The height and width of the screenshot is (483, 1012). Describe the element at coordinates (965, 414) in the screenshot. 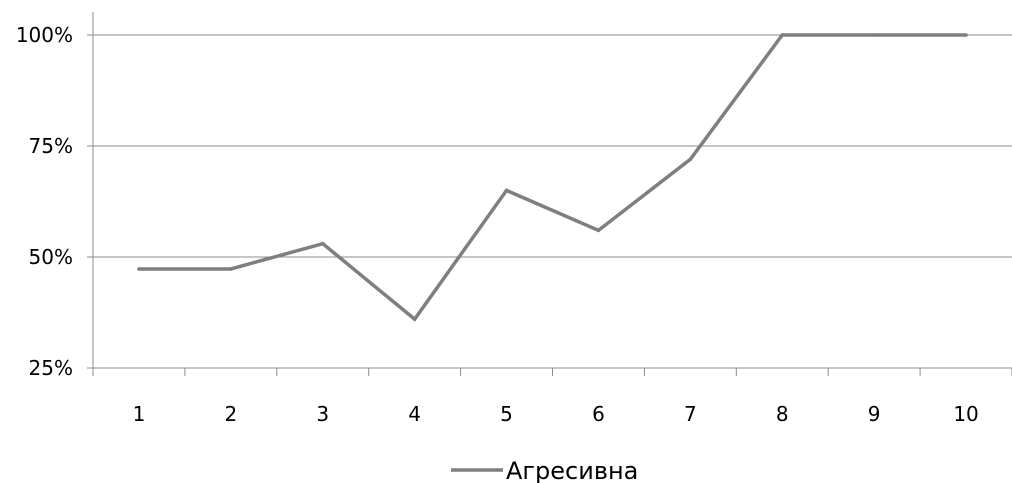

I see `x-tick-label: 10` at that location.